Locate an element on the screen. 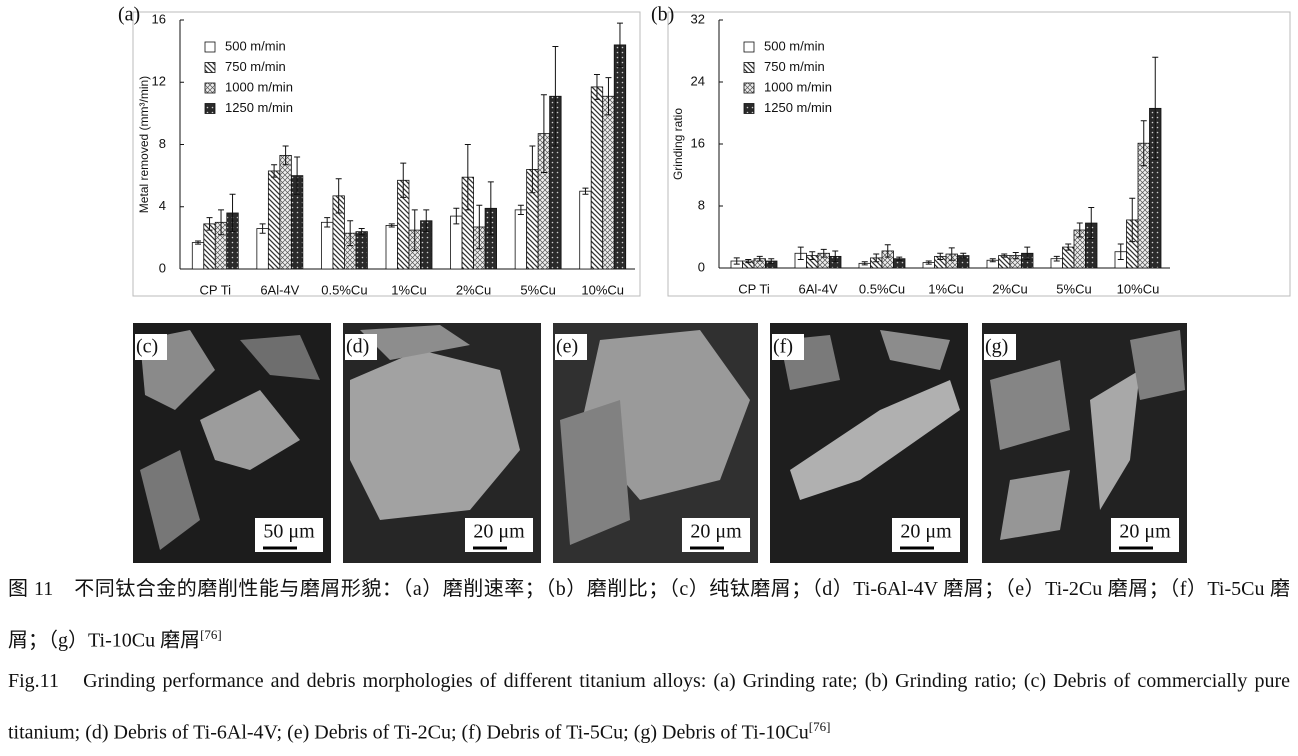  x-tick-label: CP Ti is located at coordinates (754, 288).